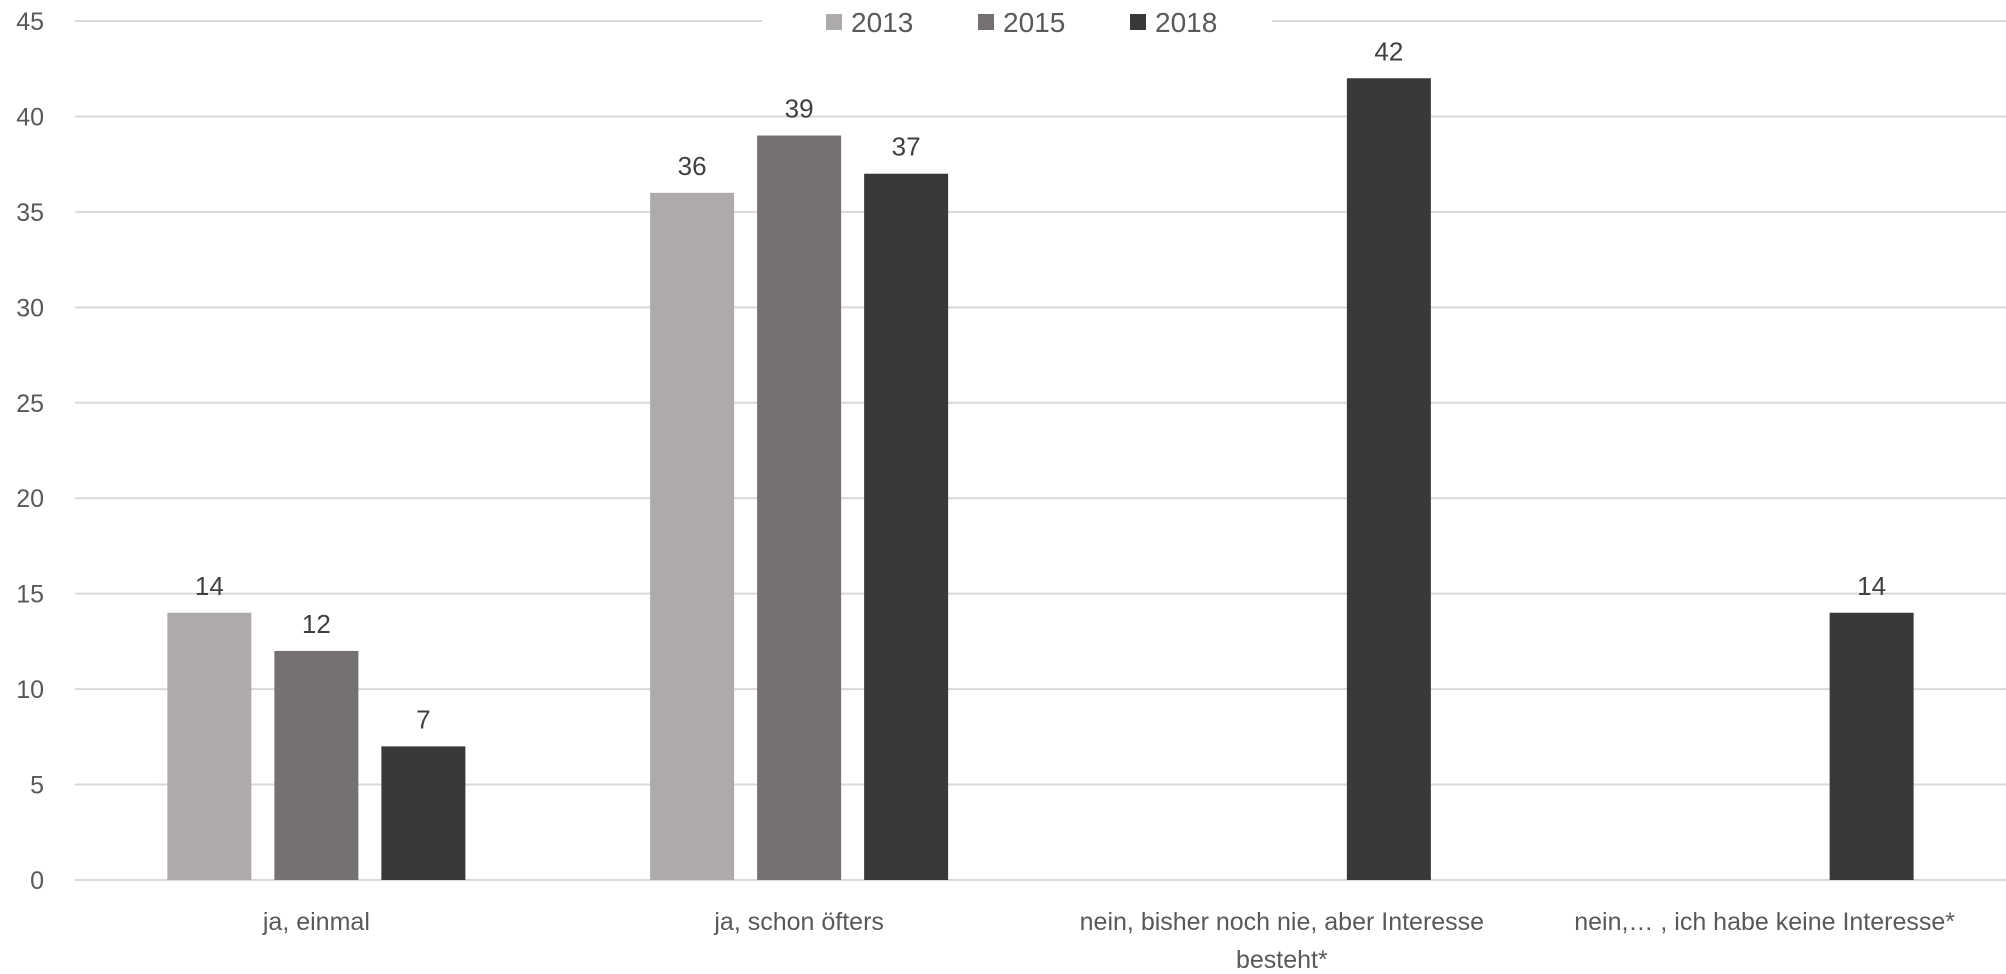 This screenshot has width=2006, height=974. Describe the element at coordinates (906, 147) in the screenshot. I see `data-label: 37` at that location.